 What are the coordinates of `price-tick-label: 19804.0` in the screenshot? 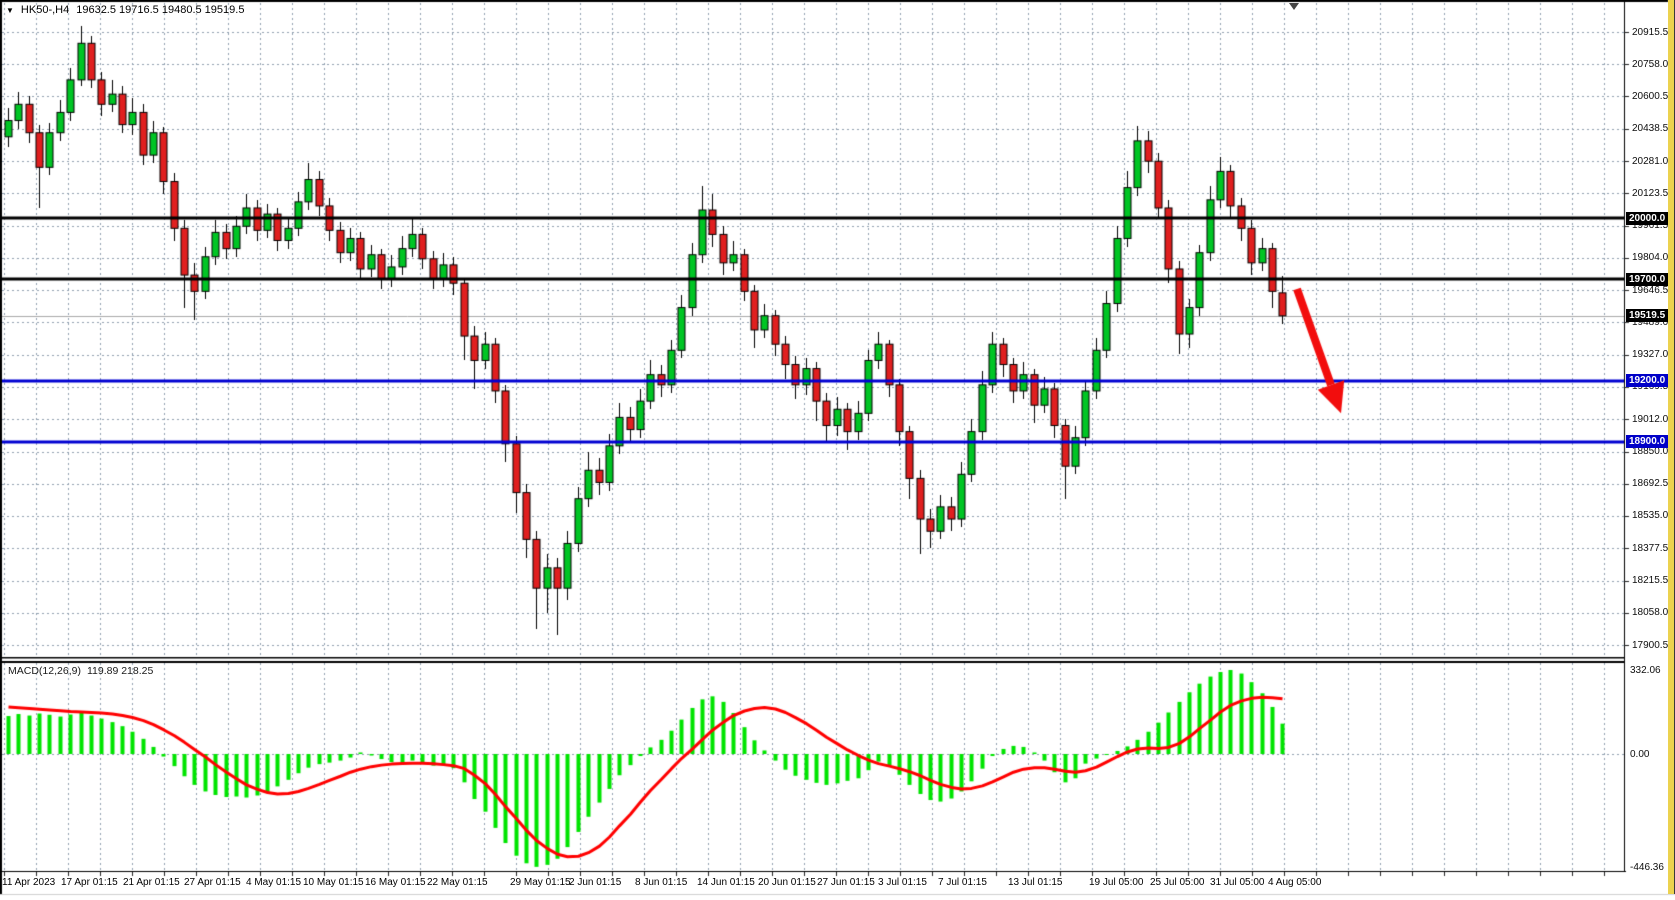 It's located at (1650, 258).